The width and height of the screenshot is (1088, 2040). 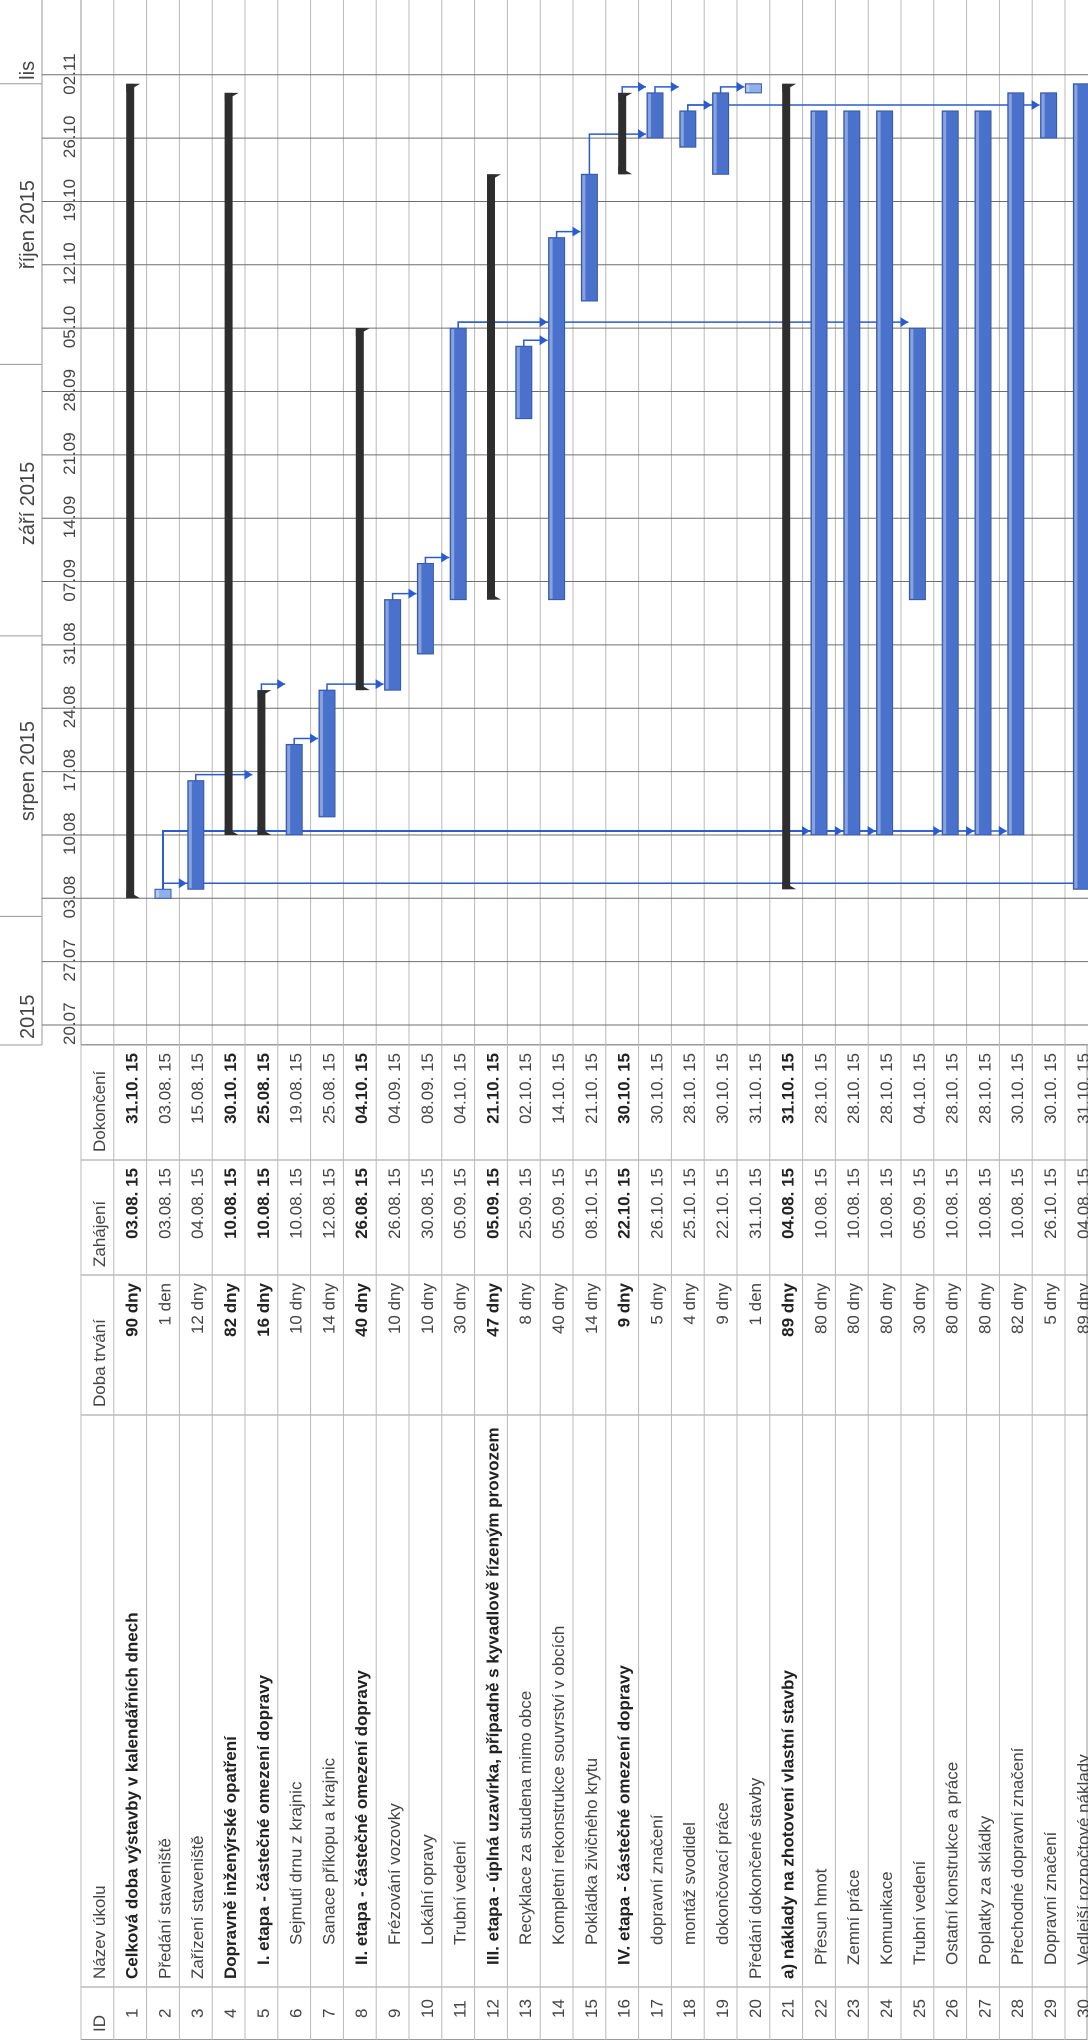 I want to click on task-duration: 10 dny, so click(x=394, y=1309).